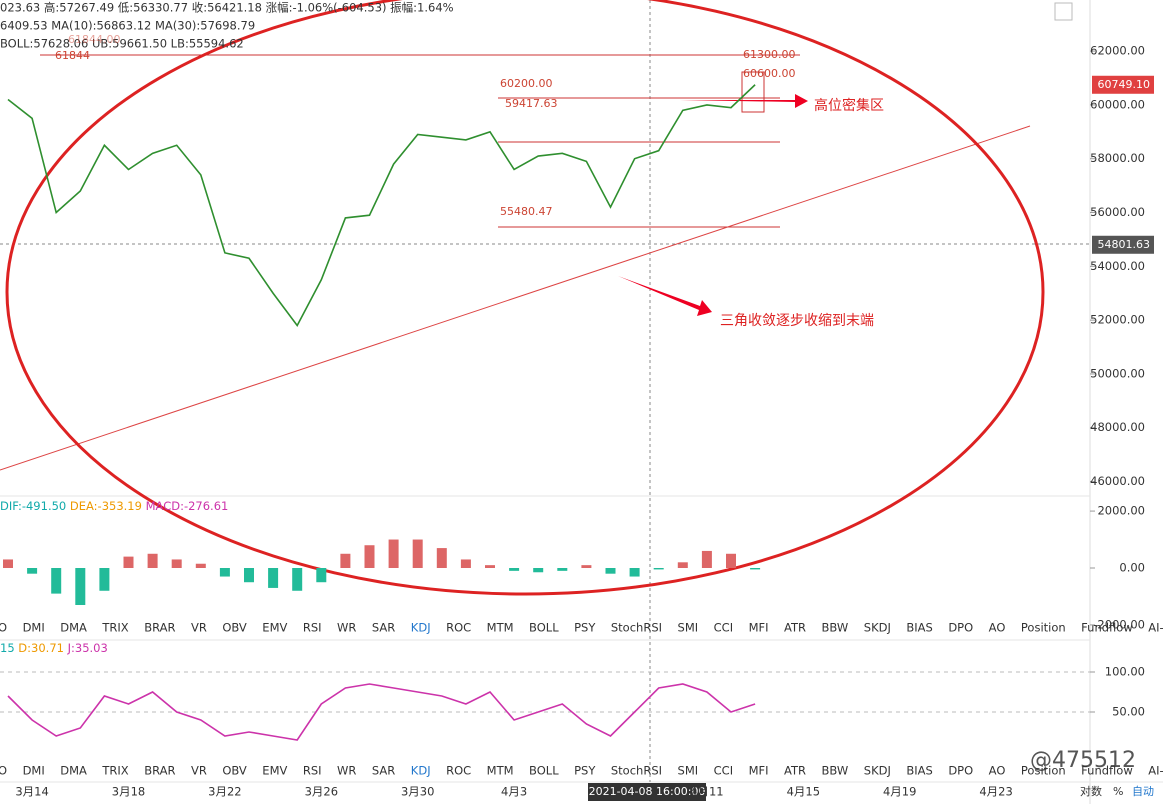 The height and width of the screenshot is (804, 1163). Describe the element at coordinates (899, 792) in the screenshot. I see `x-tick-label: 4月19` at that location.